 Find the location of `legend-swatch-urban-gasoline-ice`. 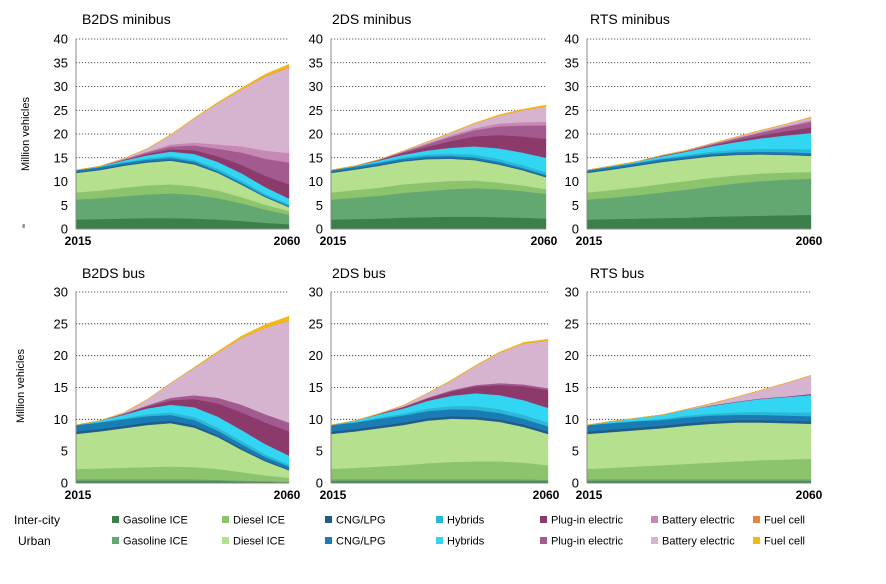

legend-swatch-urban-gasoline-ice is located at coordinates (115, 540).